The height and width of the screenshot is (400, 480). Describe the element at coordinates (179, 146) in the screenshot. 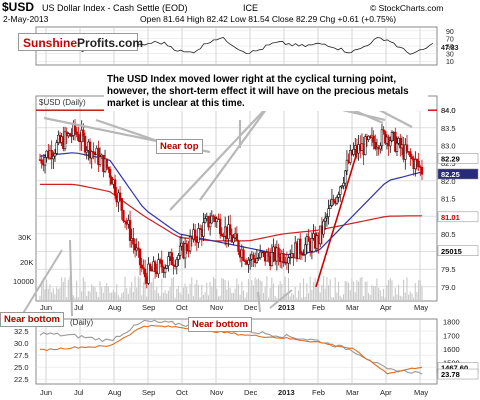

I see `near-top-tag: Near top` at that location.